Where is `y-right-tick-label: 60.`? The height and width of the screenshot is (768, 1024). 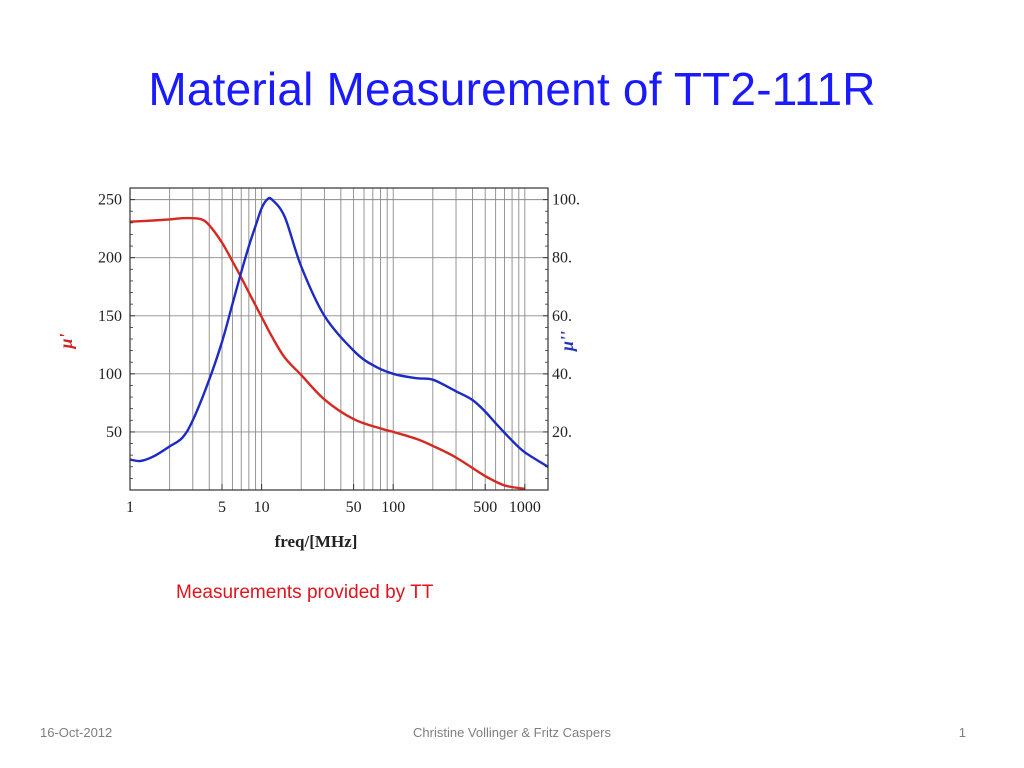 y-right-tick-label: 60. is located at coordinates (562, 316).